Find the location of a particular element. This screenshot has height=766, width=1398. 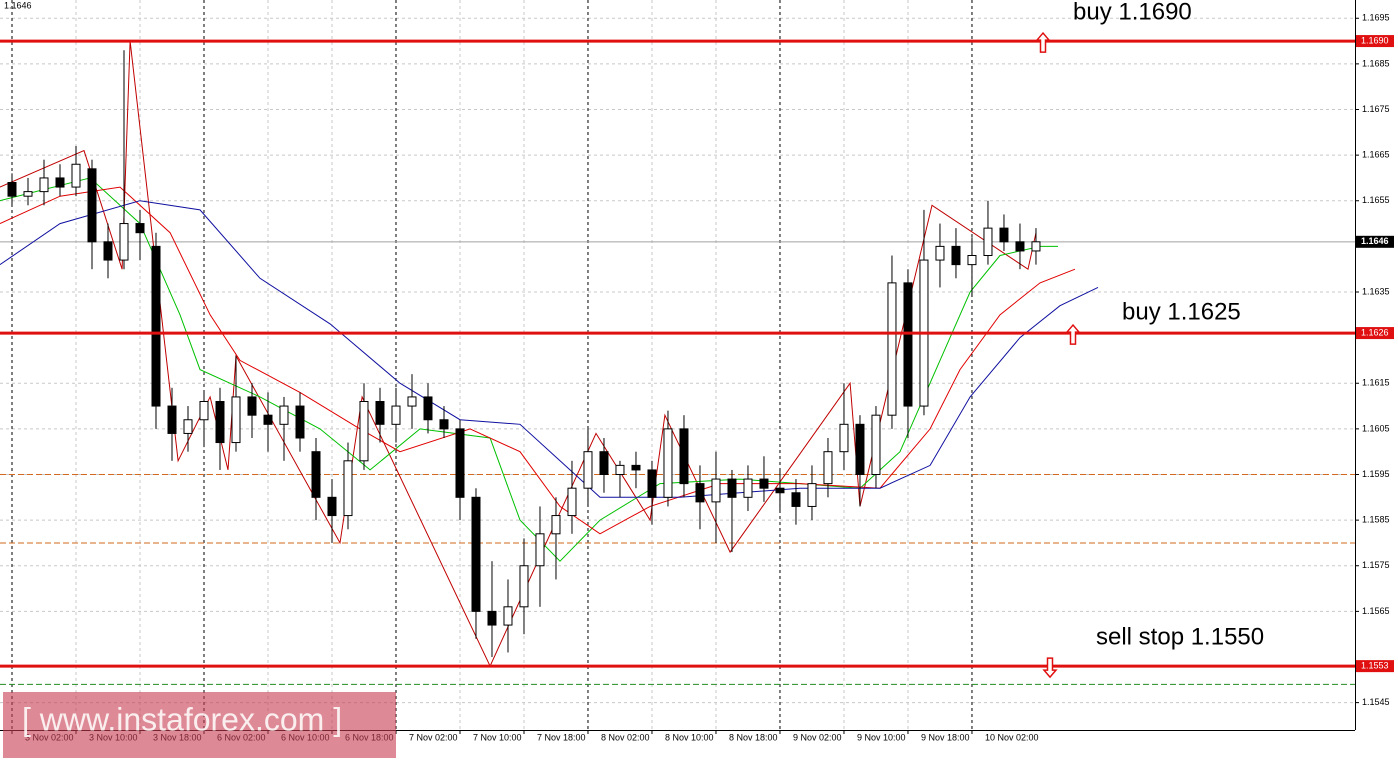

x-tick-label: 8 Nov 18:00 is located at coordinates (753, 737).